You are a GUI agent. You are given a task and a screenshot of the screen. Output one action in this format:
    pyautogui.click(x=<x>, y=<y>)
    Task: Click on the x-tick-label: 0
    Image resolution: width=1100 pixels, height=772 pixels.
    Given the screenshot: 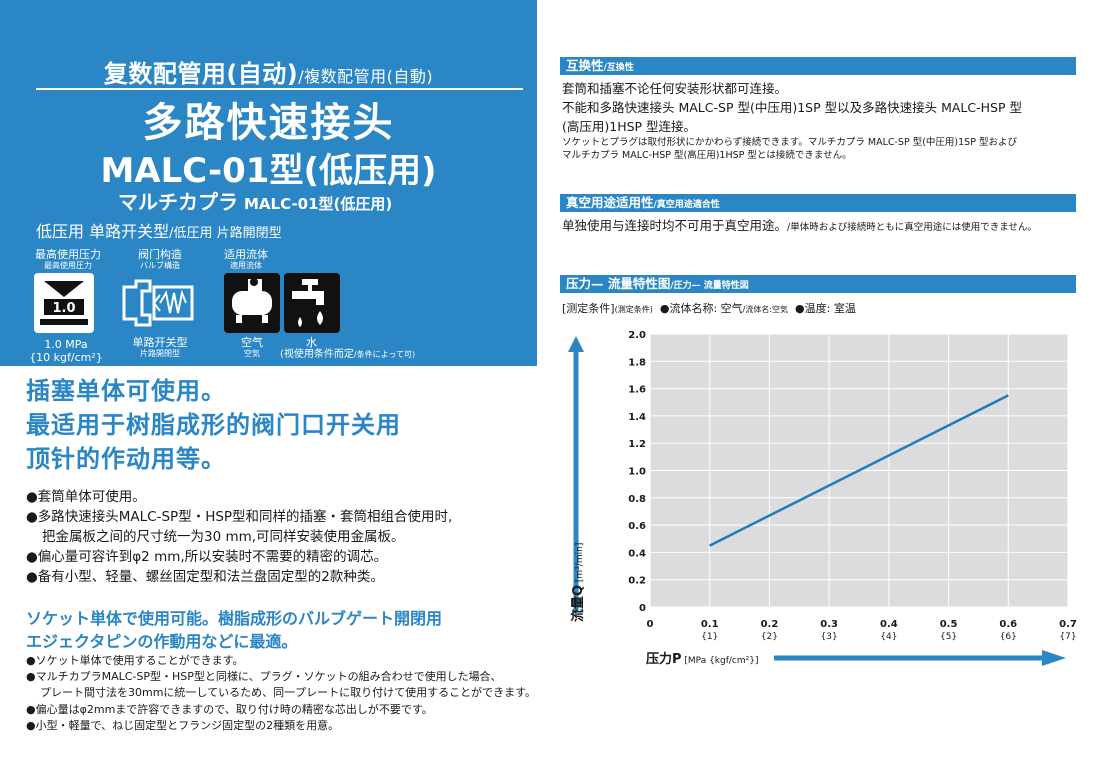 What is the action you would take?
    pyautogui.click(x=650, y=624)
    